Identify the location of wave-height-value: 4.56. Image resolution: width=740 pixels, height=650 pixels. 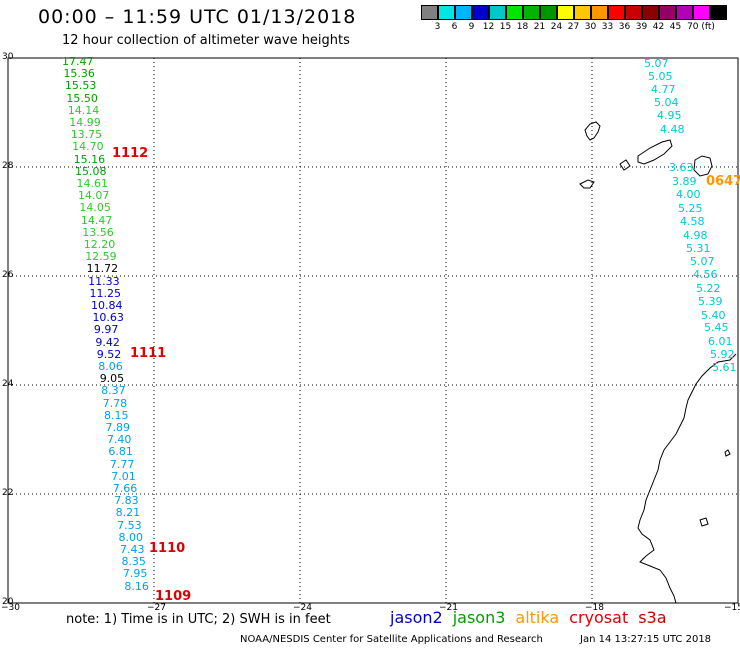
(705, 274).